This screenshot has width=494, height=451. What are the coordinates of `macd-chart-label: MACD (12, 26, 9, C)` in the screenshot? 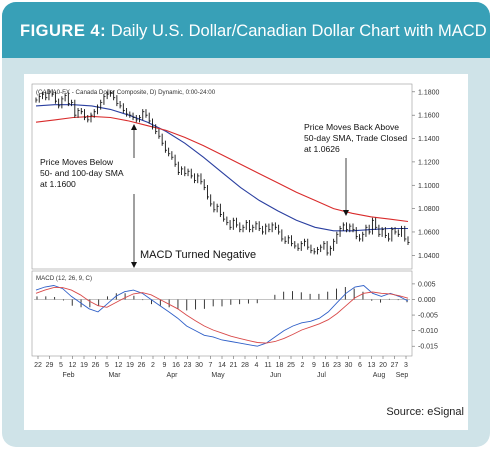 It's located at (64, 278).